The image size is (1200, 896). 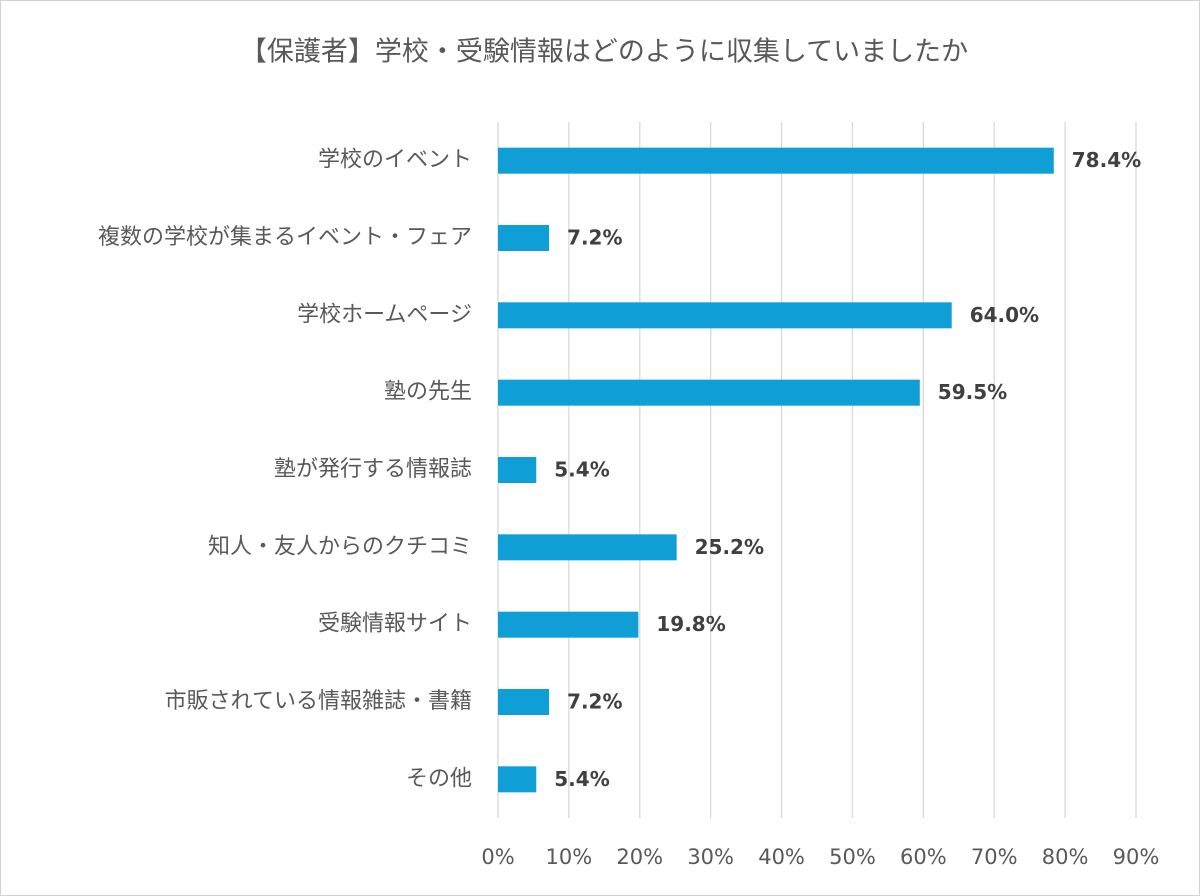 I want to click on data-label: 59.5%, so click(x=972, y=392).